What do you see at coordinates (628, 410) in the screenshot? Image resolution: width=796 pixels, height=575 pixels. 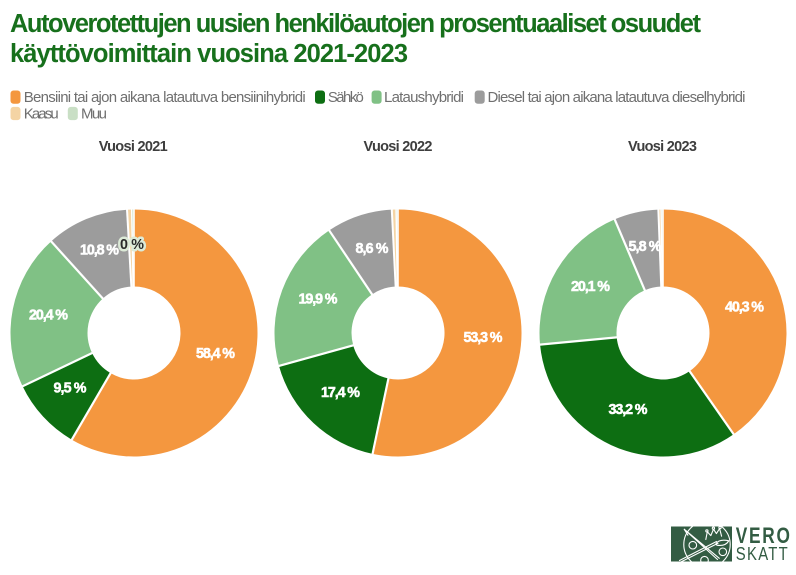 I see `svg-text: 33,2 %` at bounding box center [628, 410].